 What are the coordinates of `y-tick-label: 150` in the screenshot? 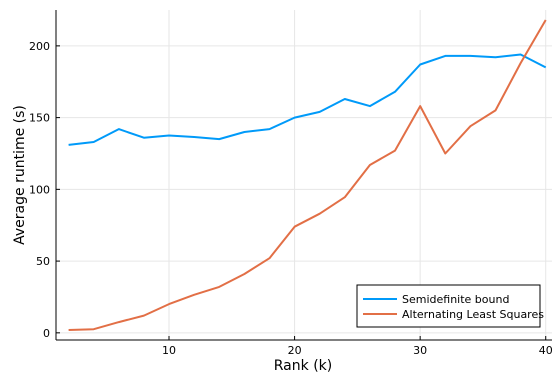 It's located at (39, 118).